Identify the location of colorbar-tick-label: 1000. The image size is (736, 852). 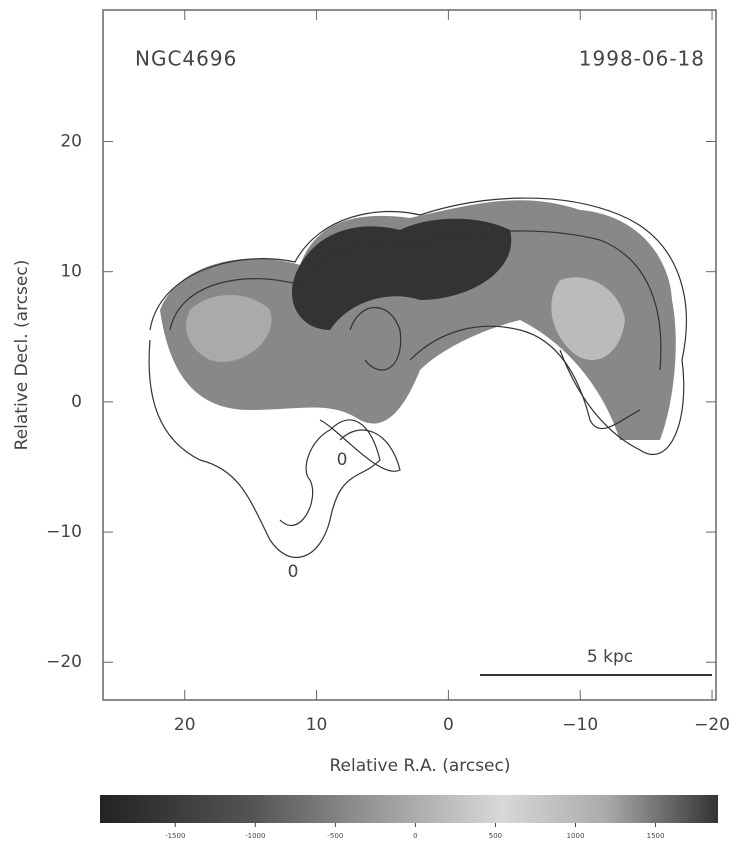
(576, 836).